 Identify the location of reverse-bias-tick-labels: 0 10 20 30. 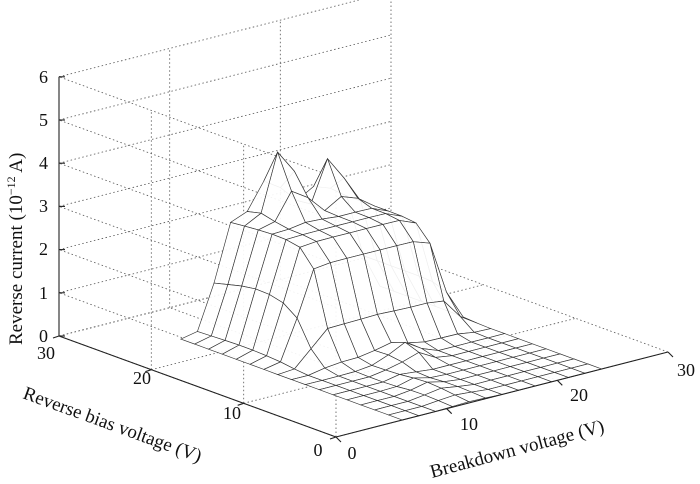
(180, 401).